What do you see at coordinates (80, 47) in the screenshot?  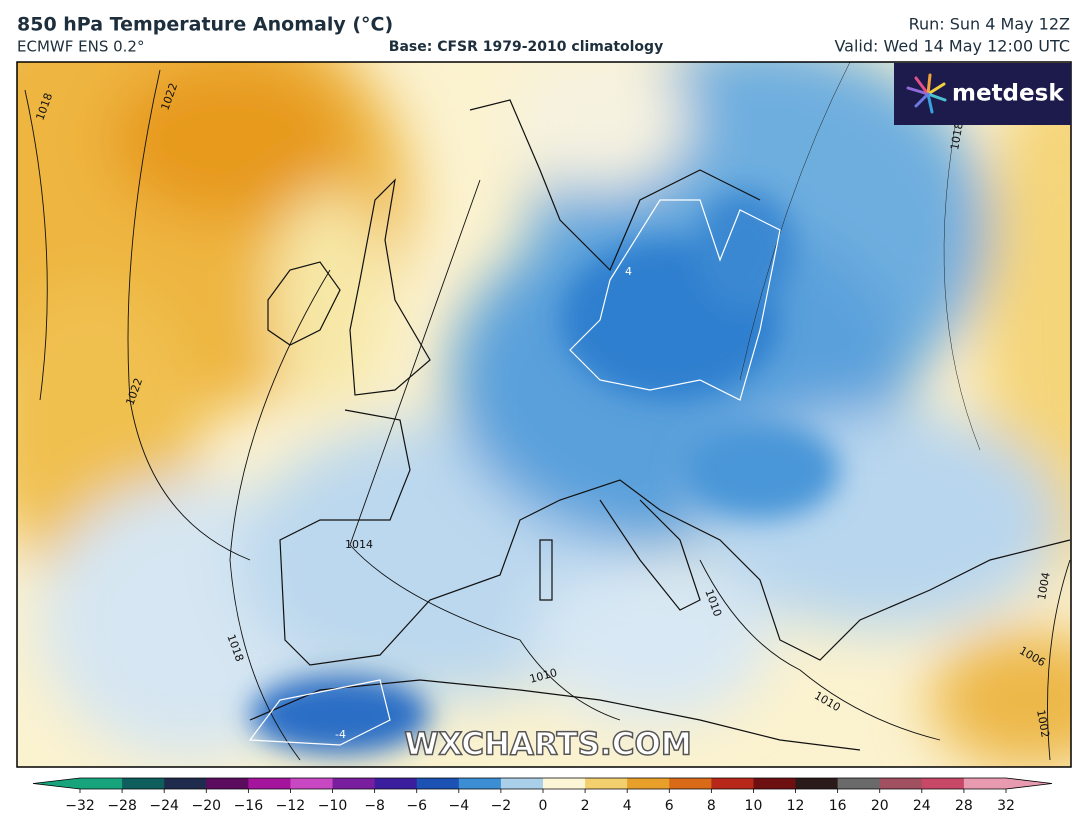 I see `model: ECMWF ENS 0.2°` at bounding box center [80, 47].